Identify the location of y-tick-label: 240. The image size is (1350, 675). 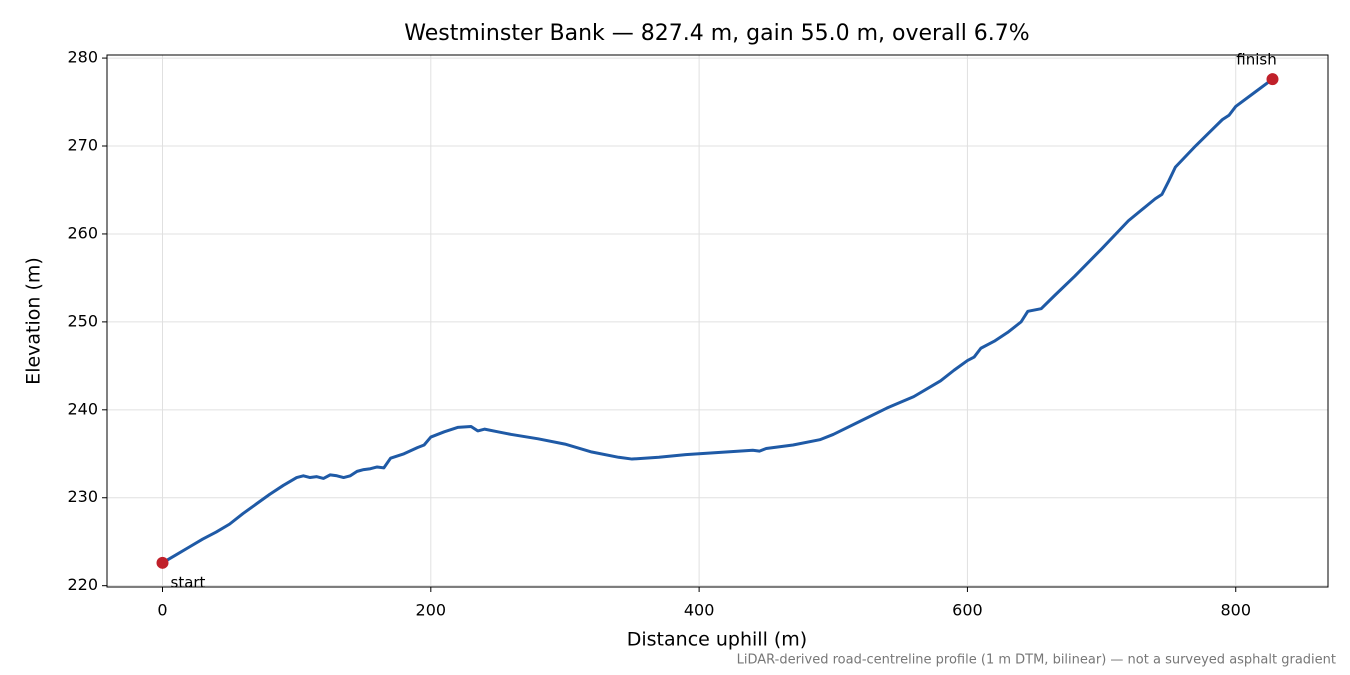
(82, 408).